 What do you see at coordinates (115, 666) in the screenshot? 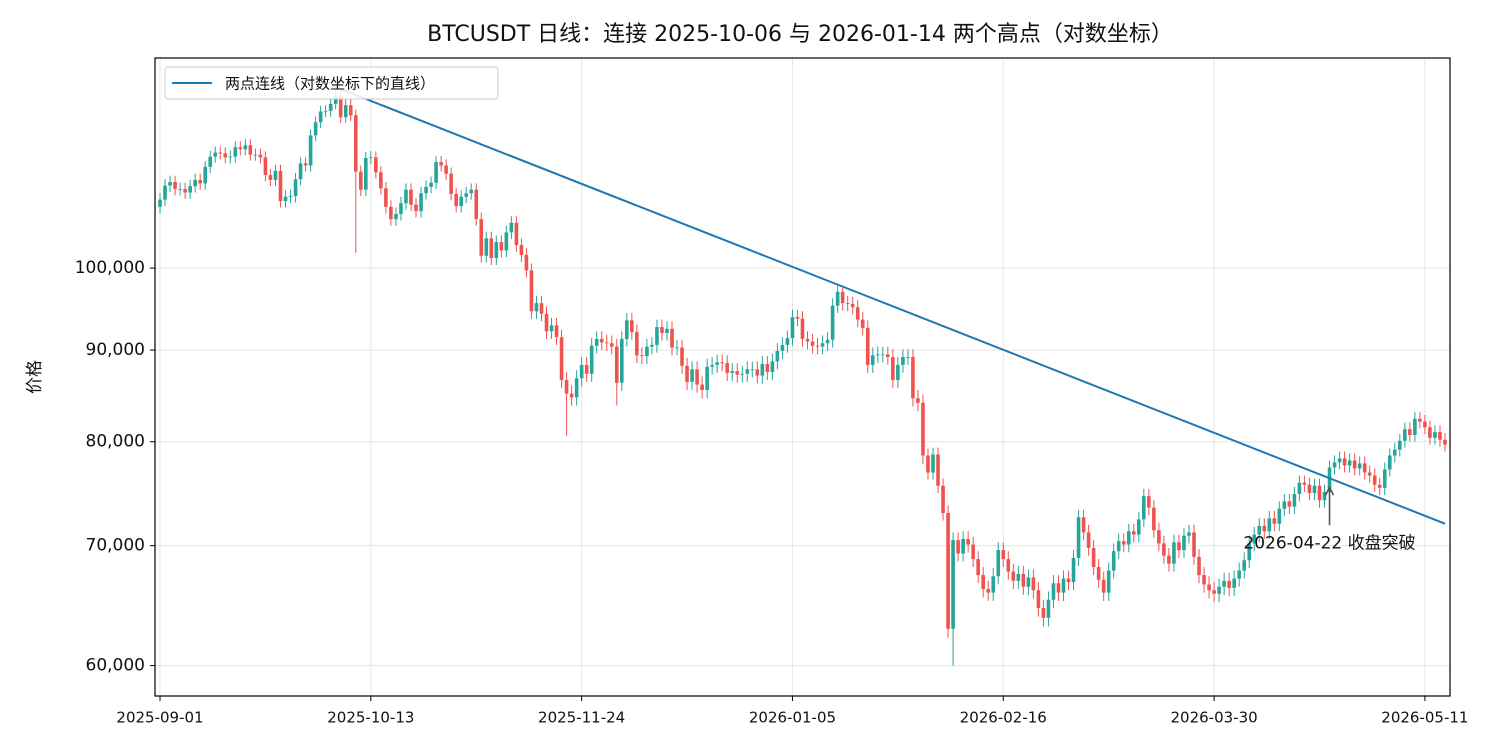
I see `y-tick-label: 60,000` at bounding box center [115, 666].